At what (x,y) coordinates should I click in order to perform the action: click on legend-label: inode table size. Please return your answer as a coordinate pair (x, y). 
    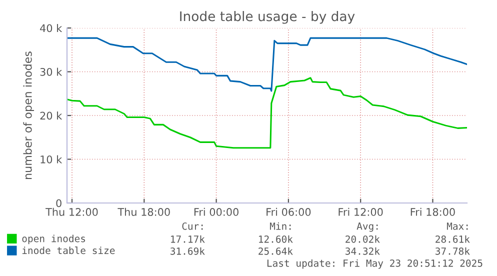
    Looking at the image, I should click on (68, 250).